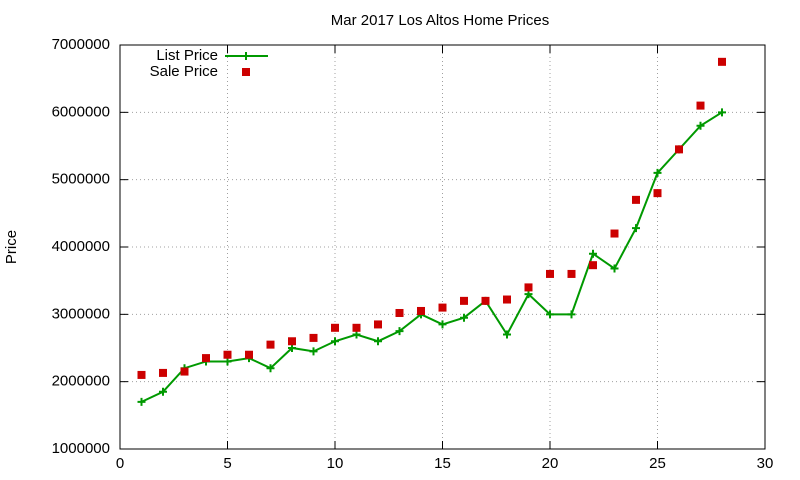 This screenshot has height=480, width=800. Describe the element at coordinates (227, 463) in the screenshot. I see `x-tick-label: 5` at that location.